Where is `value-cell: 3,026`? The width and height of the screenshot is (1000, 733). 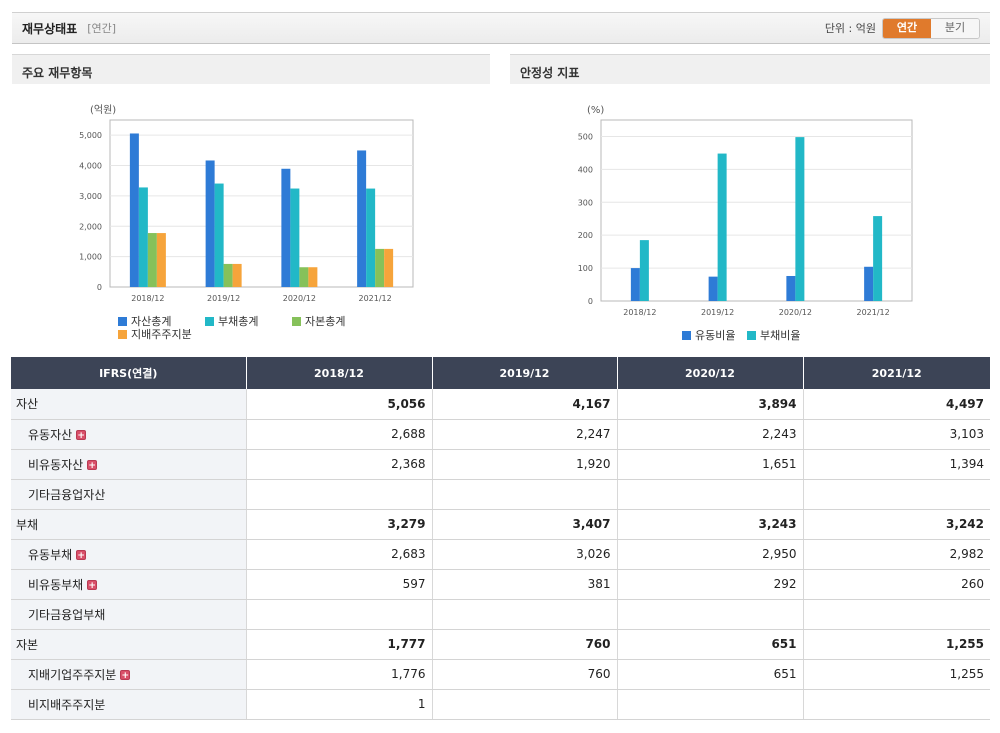 value-cell: 3,026 is located at coordinates (524, 554).